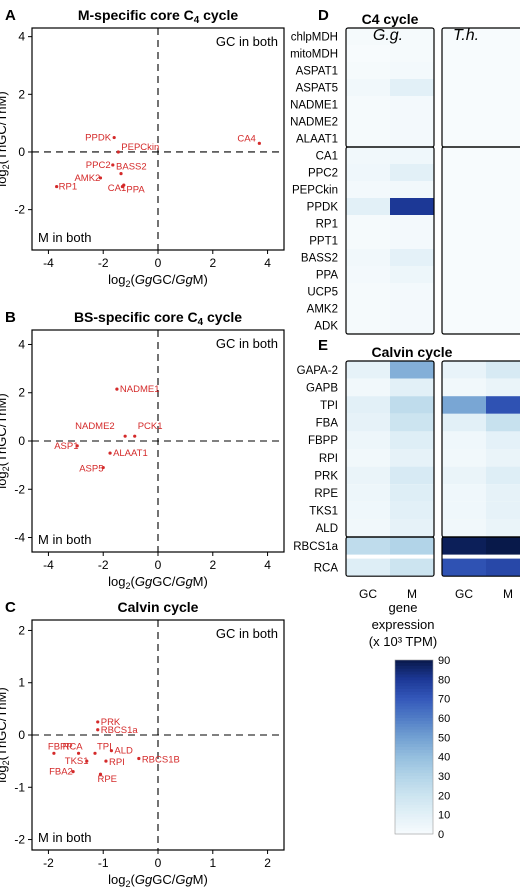  I want to click on heatmap-column-label: M, so click(508, 594).